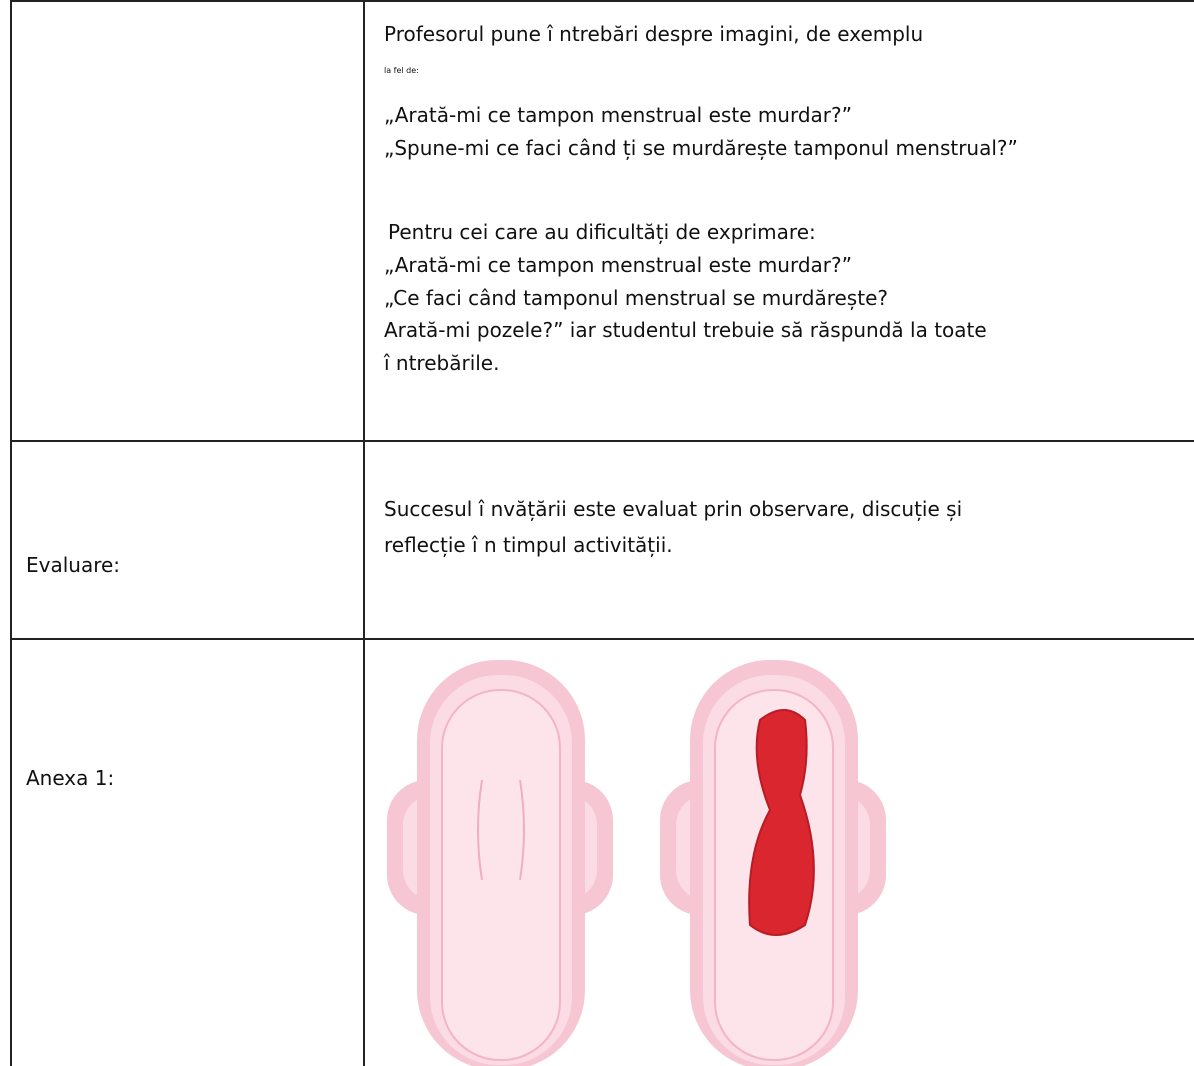 The height and width of the screenshot is (1066, 1194). I want to click on row-label: Evaluare:, so click(73, 565).